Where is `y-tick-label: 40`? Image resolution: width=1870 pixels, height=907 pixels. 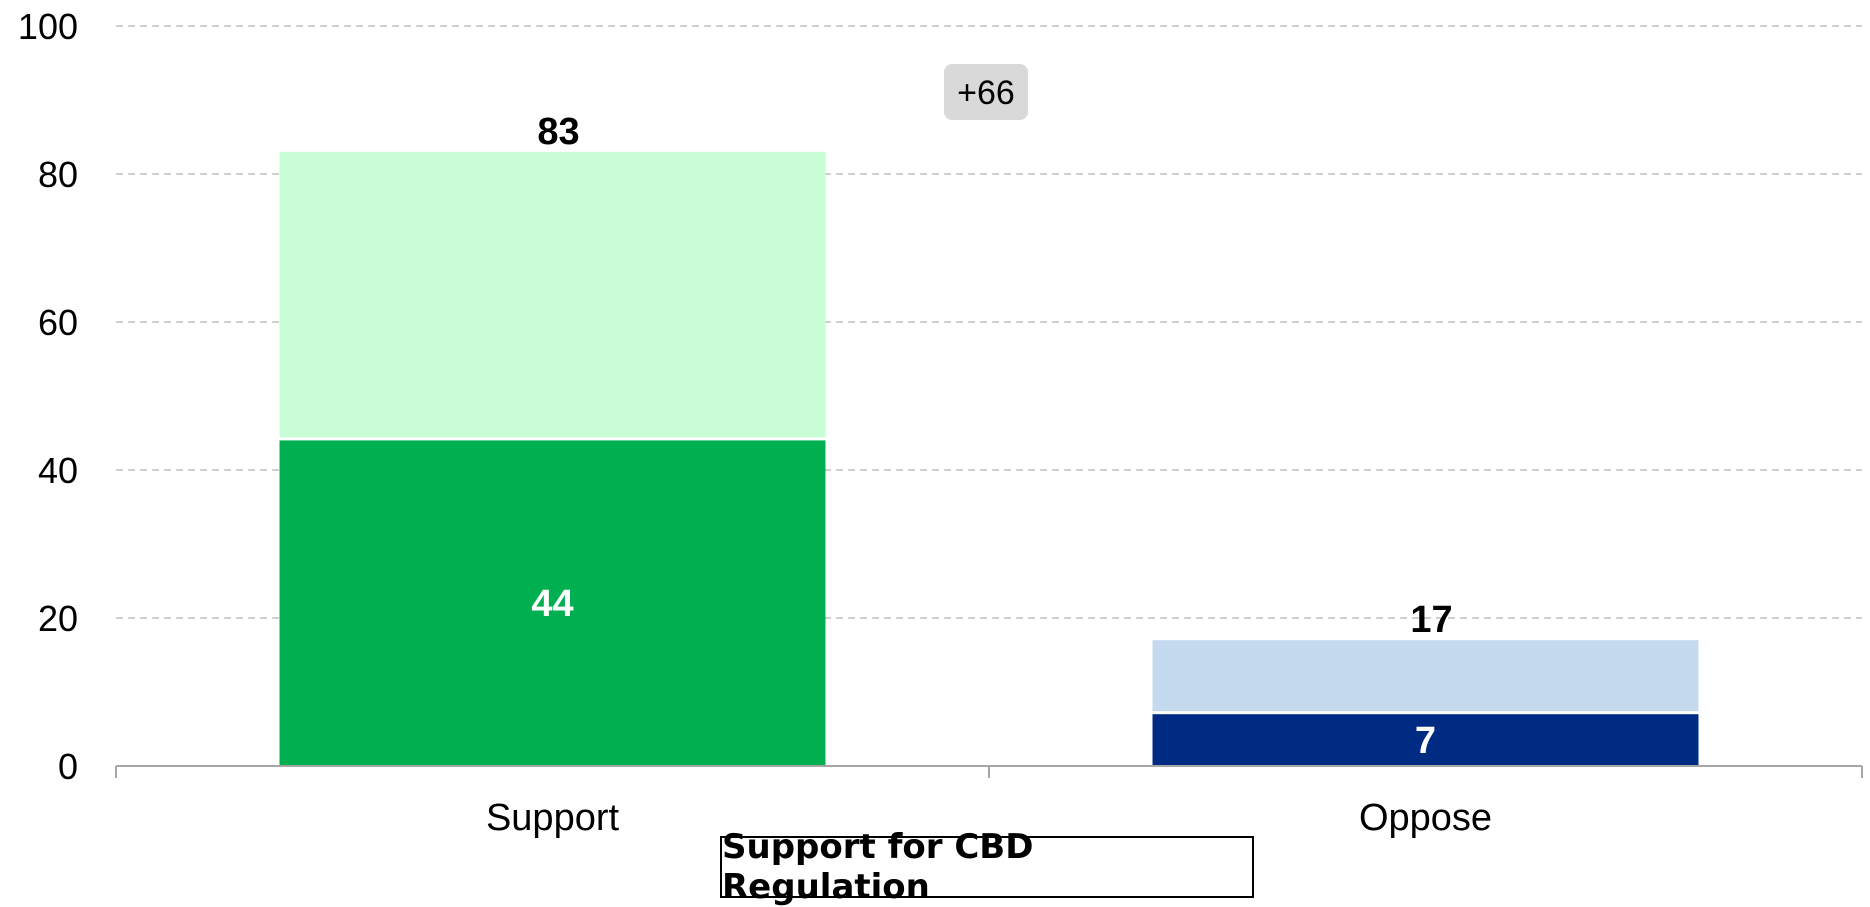 y-tick-label: 40 is located at coordinates (58, 470).